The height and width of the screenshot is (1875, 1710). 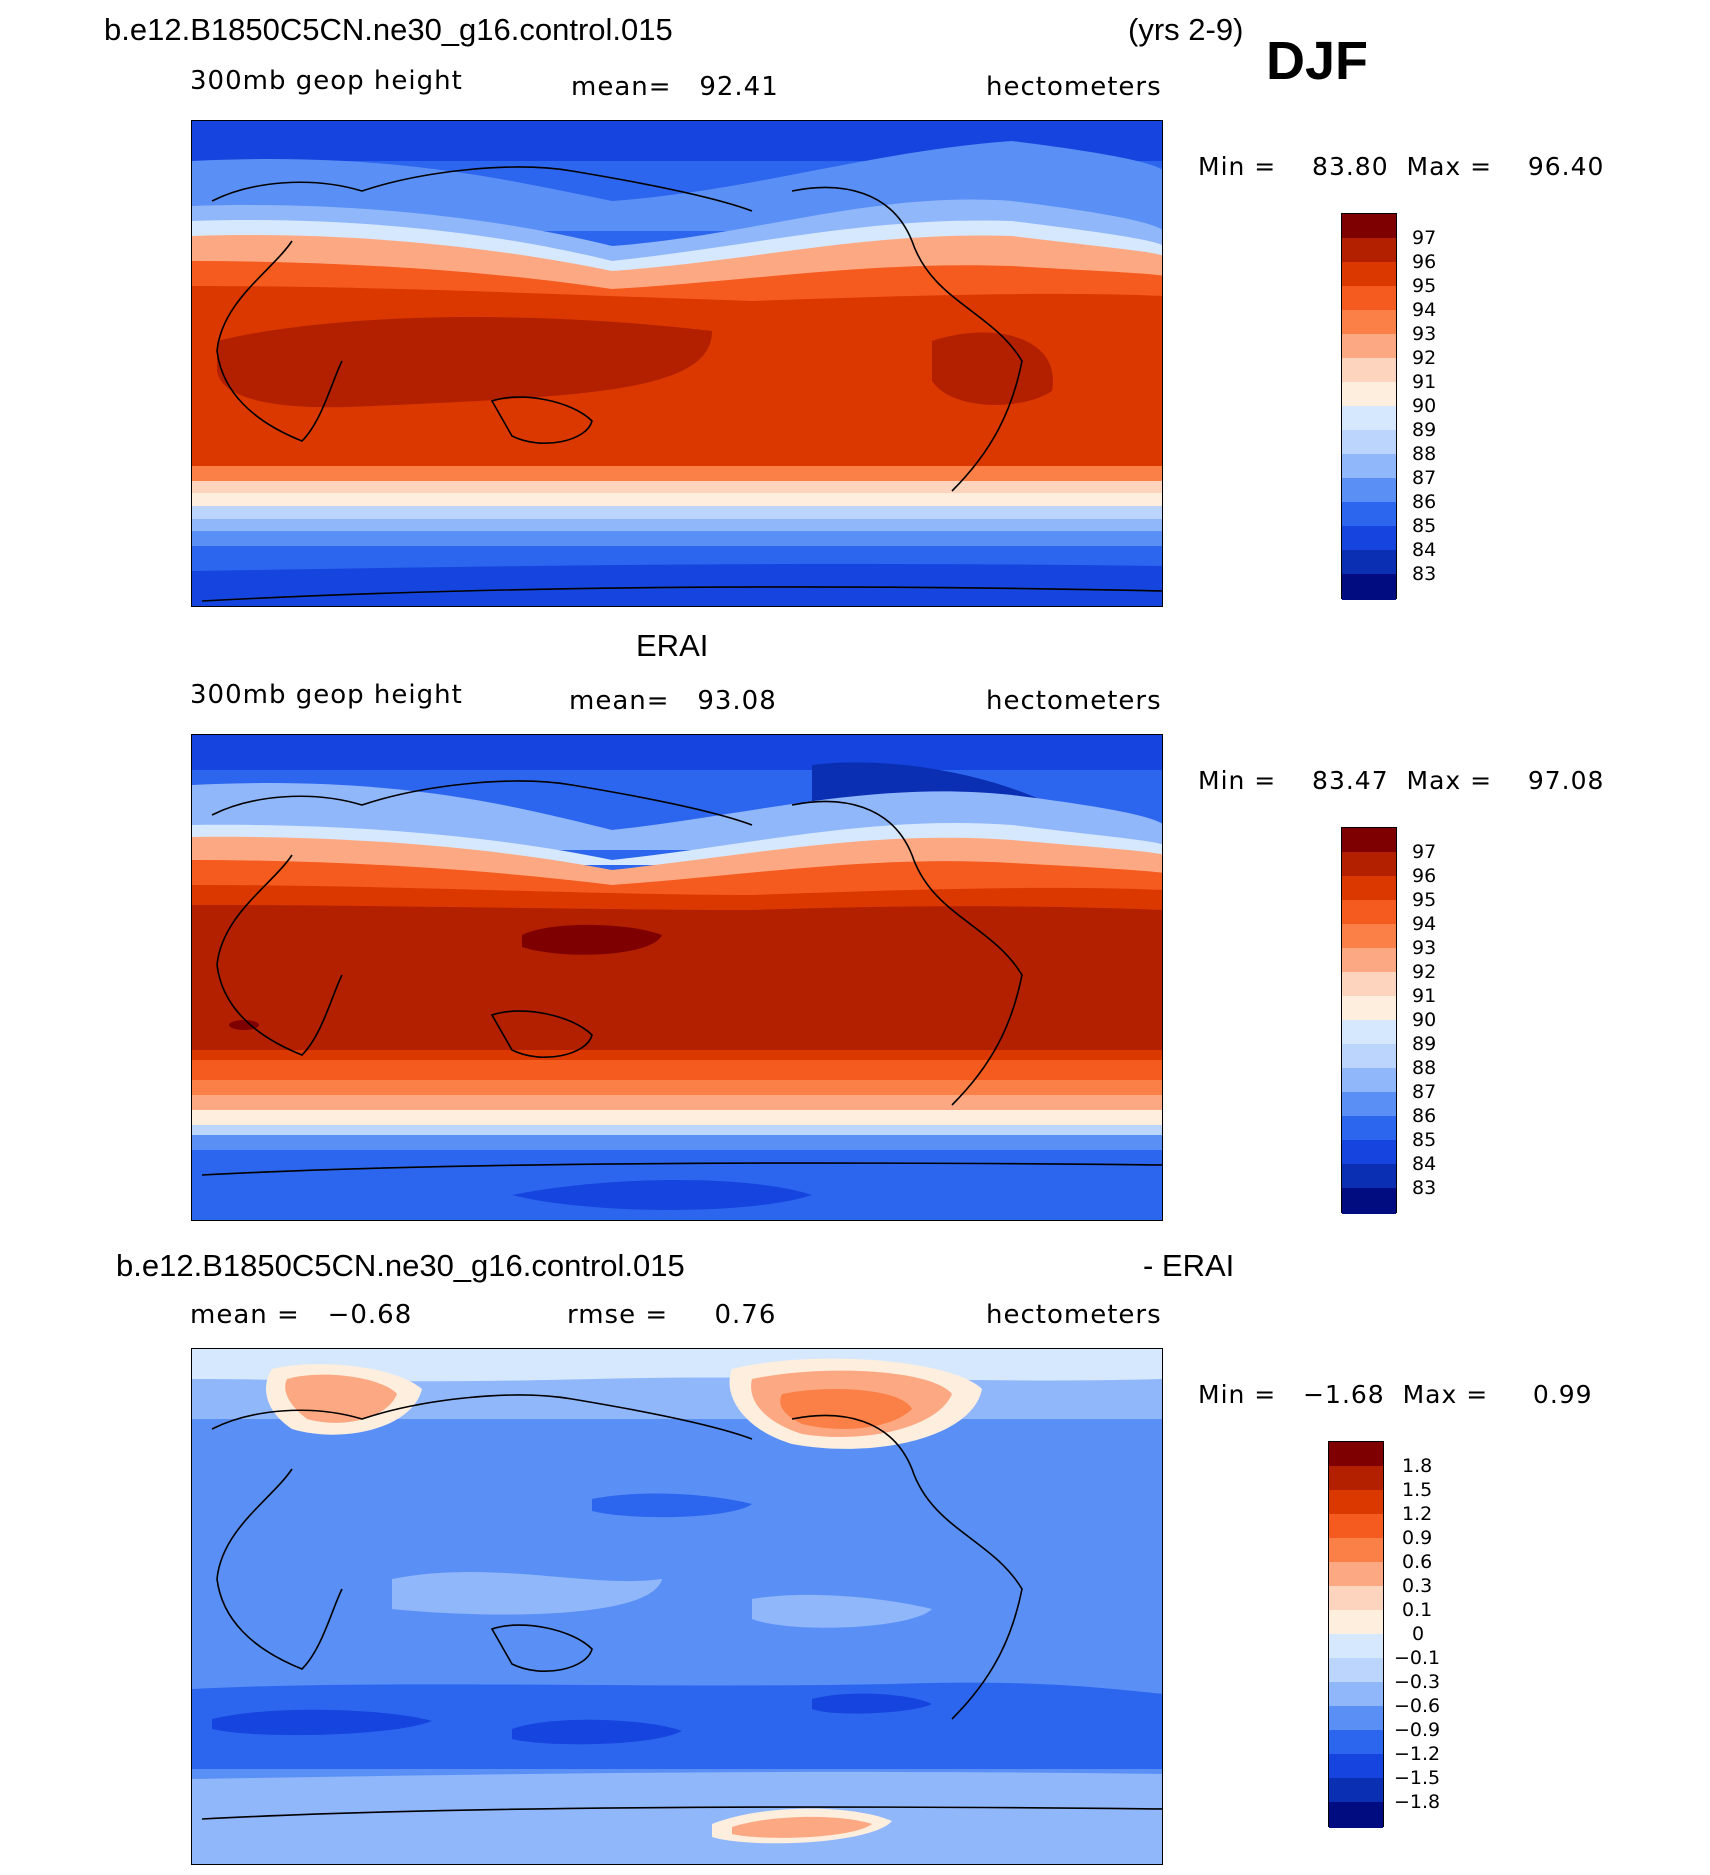 I want to click on cbar1-label: 83, so click(x=1424, y=574).